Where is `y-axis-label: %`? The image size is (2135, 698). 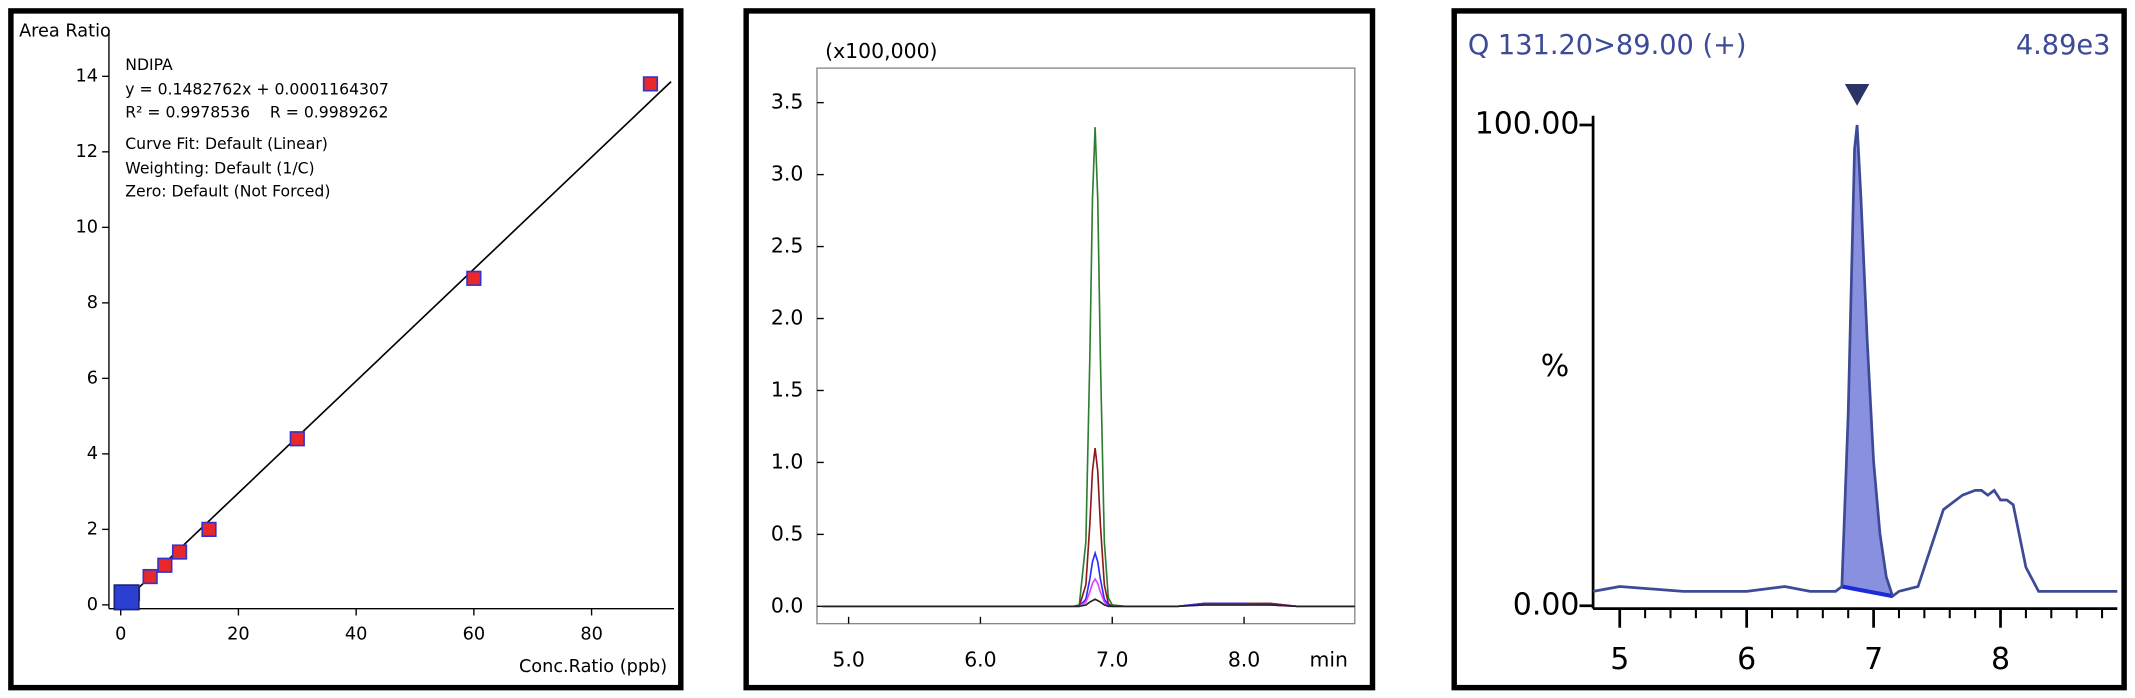
y-axis-label: % is located at coordinates (1555, 366).